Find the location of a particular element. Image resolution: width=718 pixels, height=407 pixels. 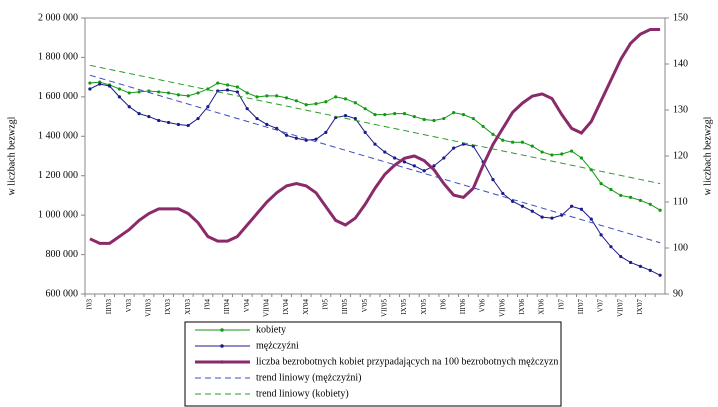

x-tick-label: VII'03 is located at coordinates (149, 308).